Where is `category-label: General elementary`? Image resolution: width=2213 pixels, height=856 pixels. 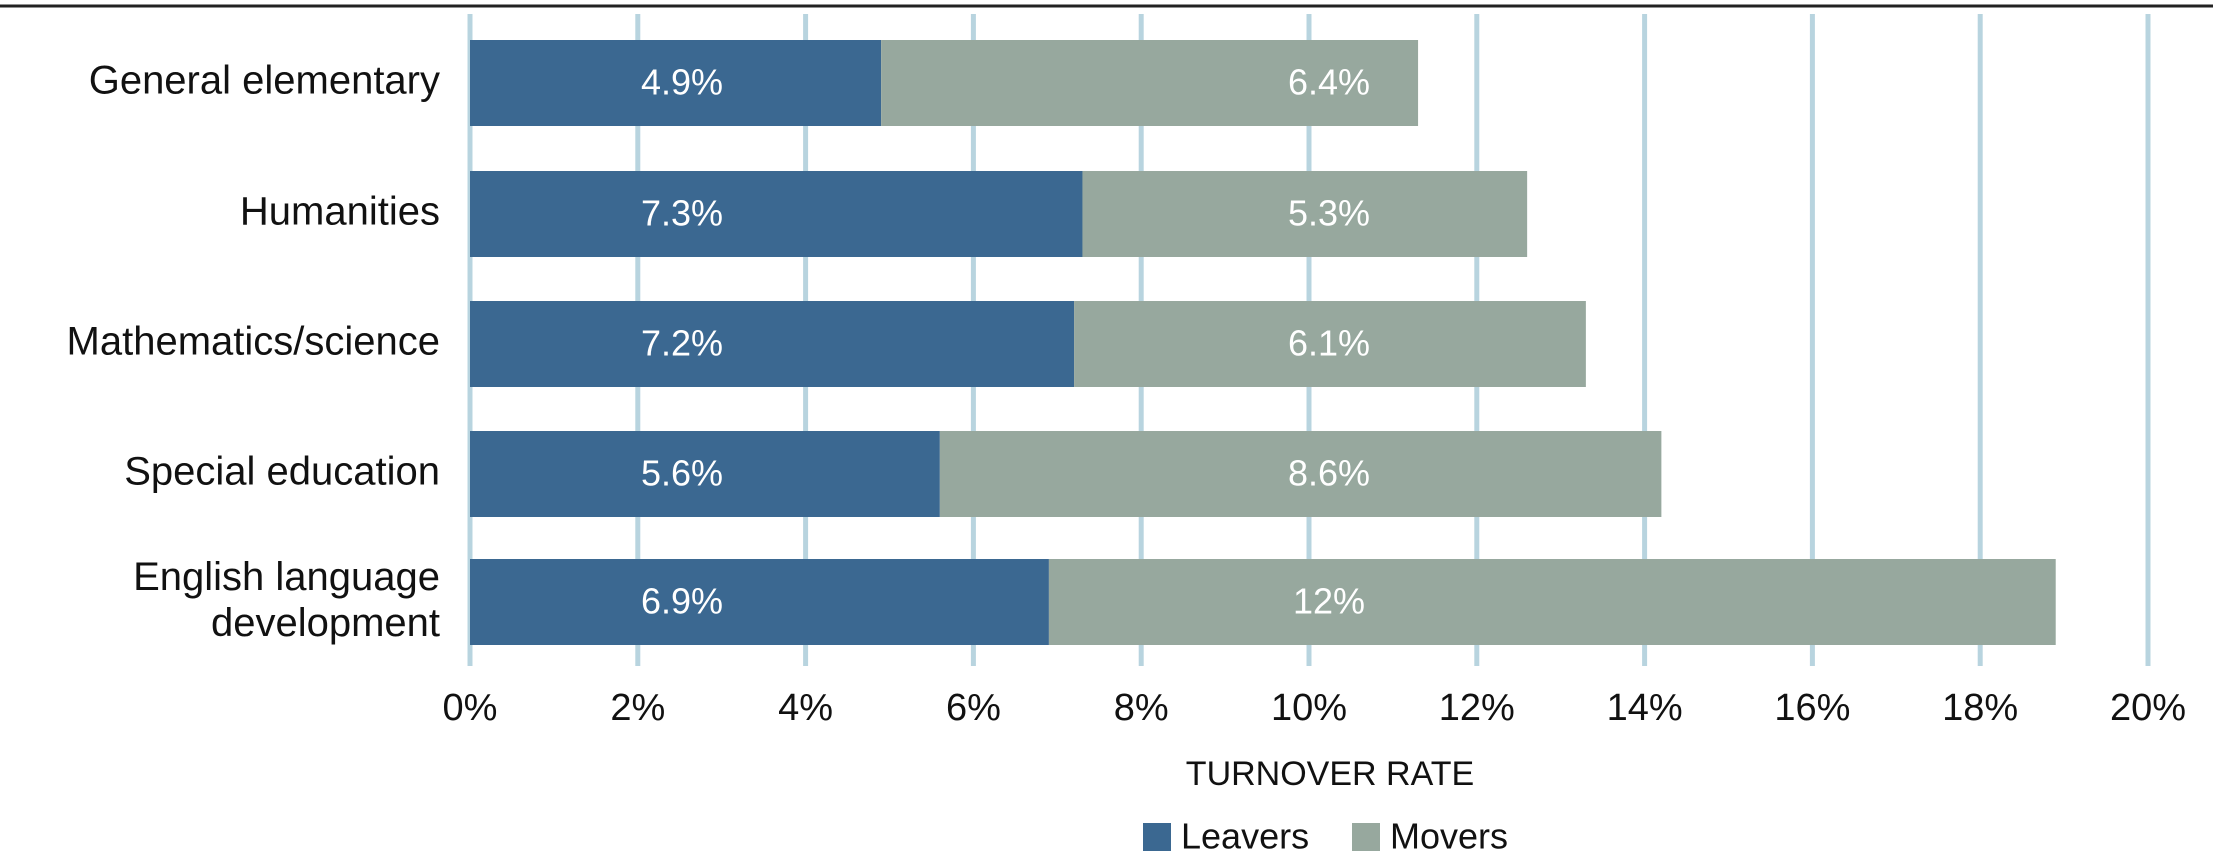
category-label: General elementary is located at coordinates (264, 81).